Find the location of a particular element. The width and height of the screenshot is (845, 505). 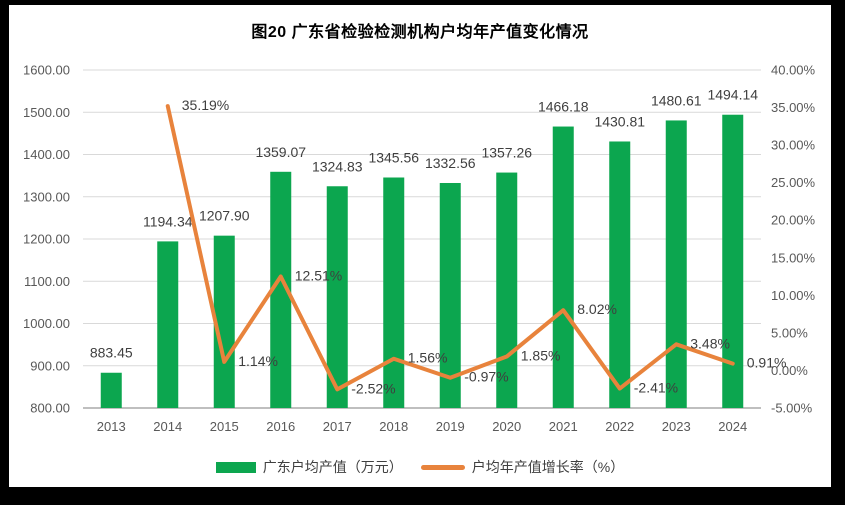

bar-value-label: 1345.56 is located at coordinates (393, 158).